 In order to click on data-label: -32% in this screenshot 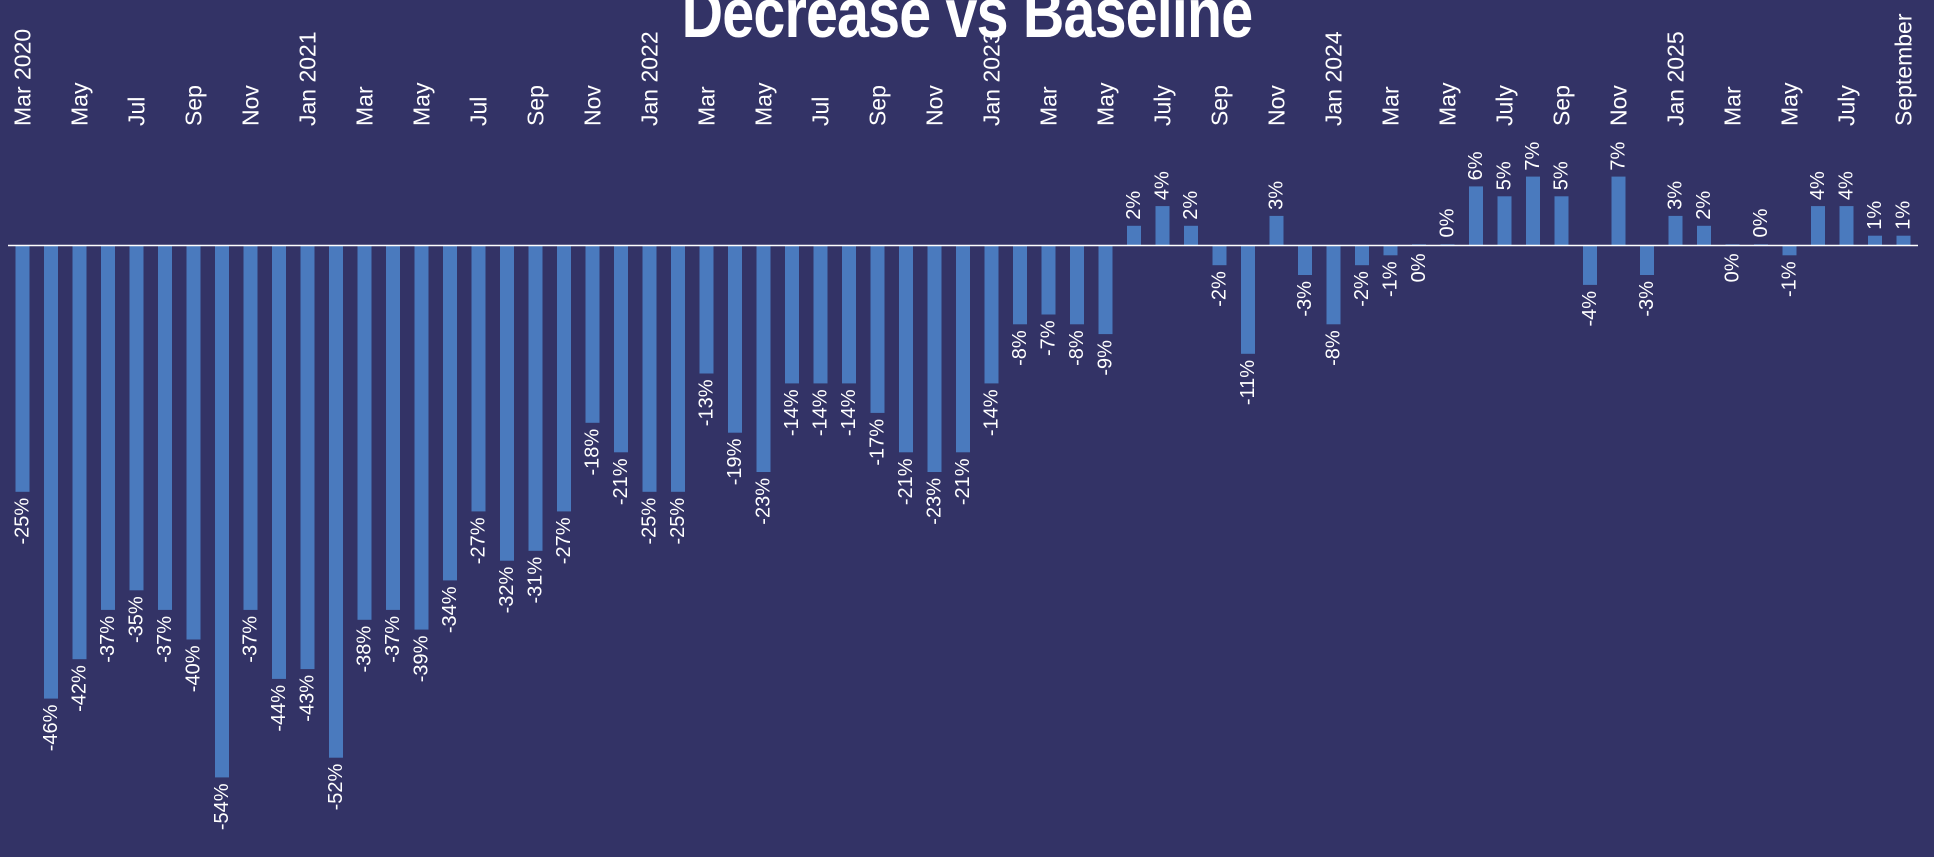, I will do `click(507, 589)`.